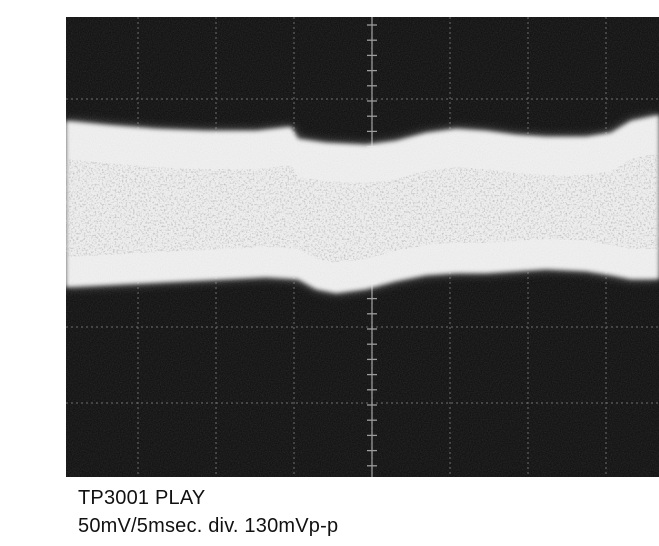  Describe the element at coordinates (208, 526) in the screenshot. I see `caption-settings: 50mV/5msec. div. 130mVp-p` at that location.